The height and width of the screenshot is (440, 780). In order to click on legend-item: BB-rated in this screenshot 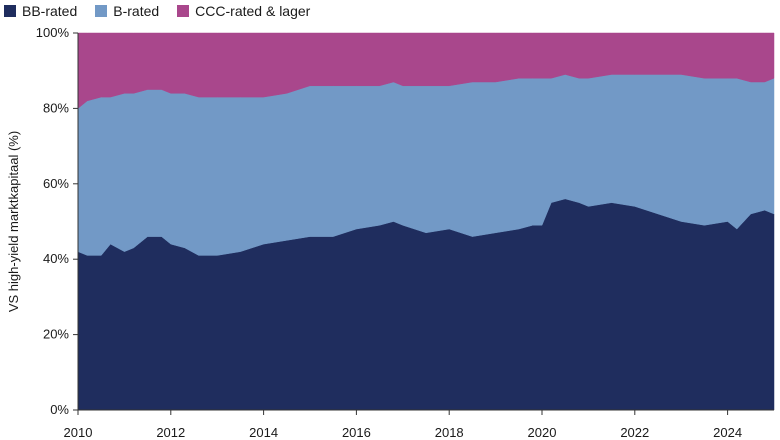, I will do `click(40, 11)`.